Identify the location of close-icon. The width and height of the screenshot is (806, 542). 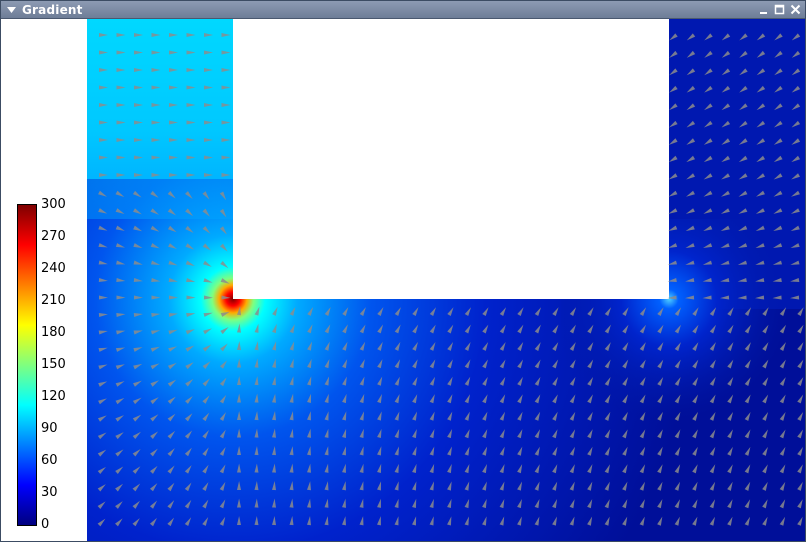
(795, 9).